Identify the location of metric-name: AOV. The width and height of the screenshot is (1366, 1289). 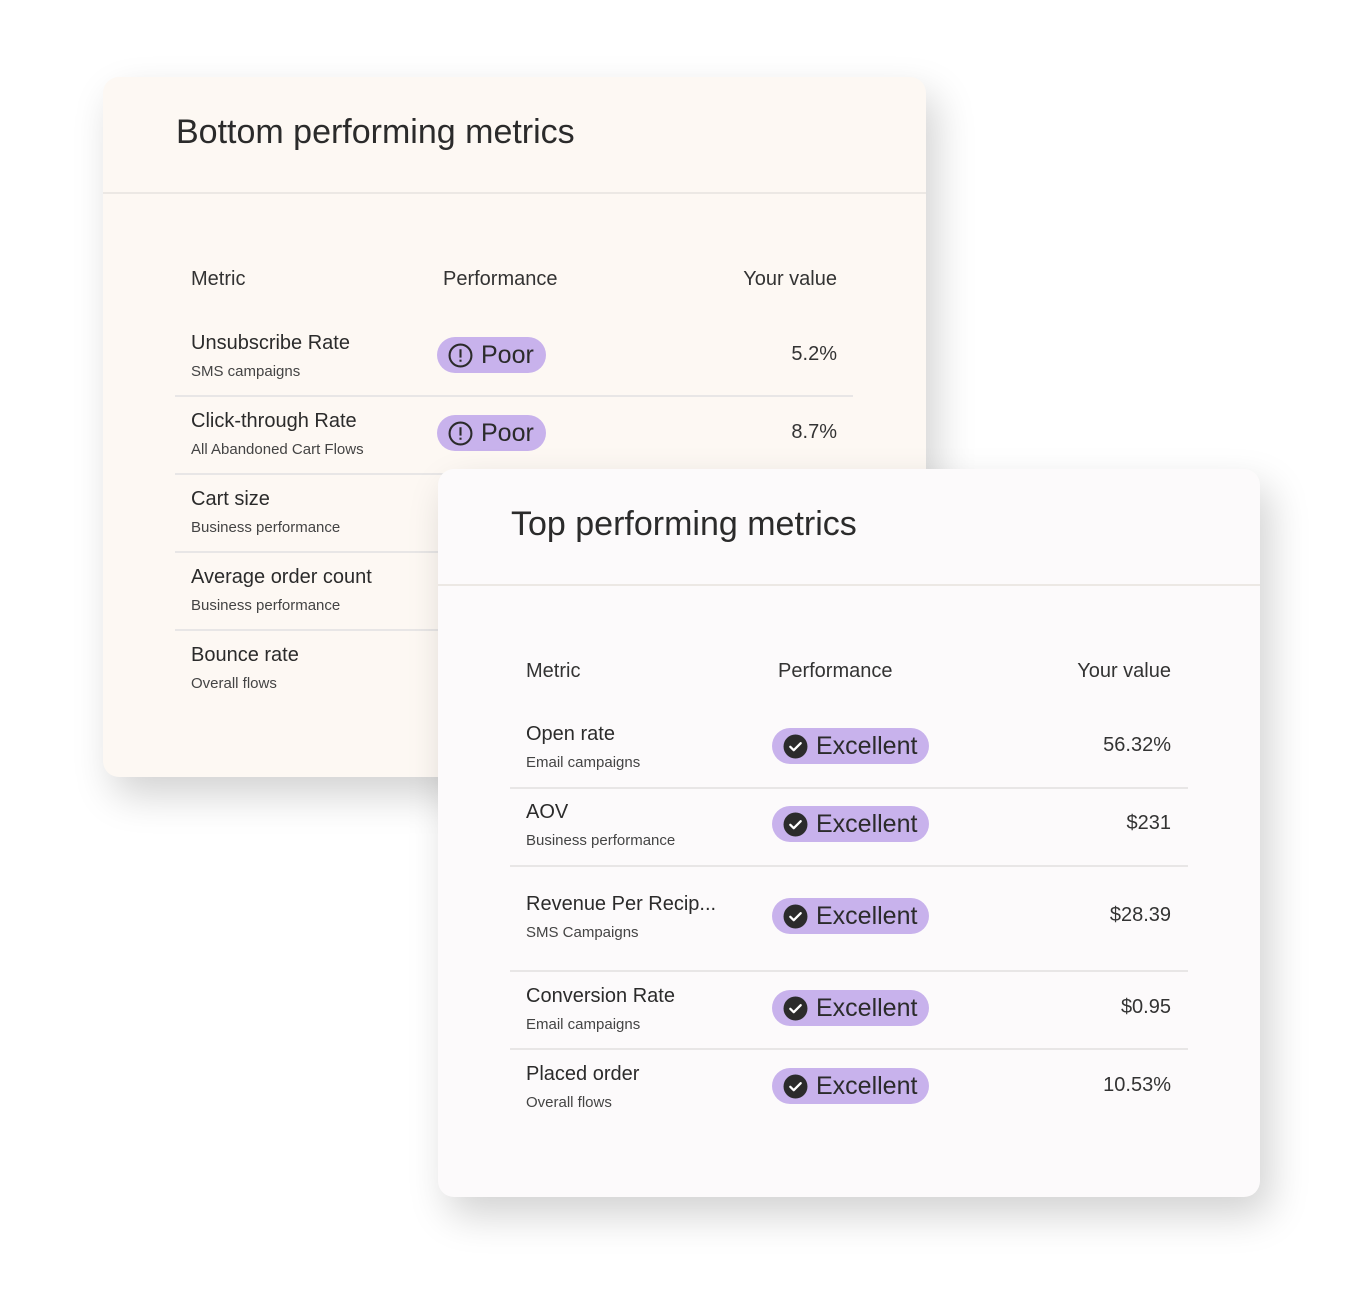
(547, 812).